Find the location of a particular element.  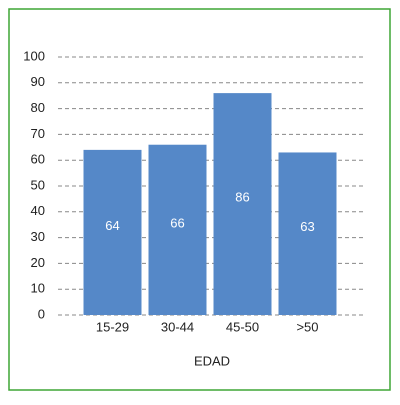

value-label: 63 is located at coordinates (307, 226).